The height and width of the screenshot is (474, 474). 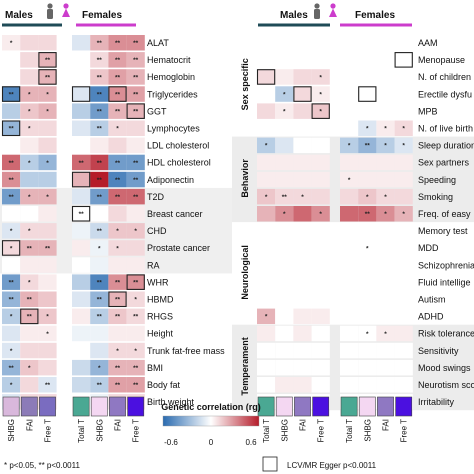 What do you see at coordinates (173, 129) in the screenshot?
I see `row-label: Lymphocytes` at bounding box center [173, 129].